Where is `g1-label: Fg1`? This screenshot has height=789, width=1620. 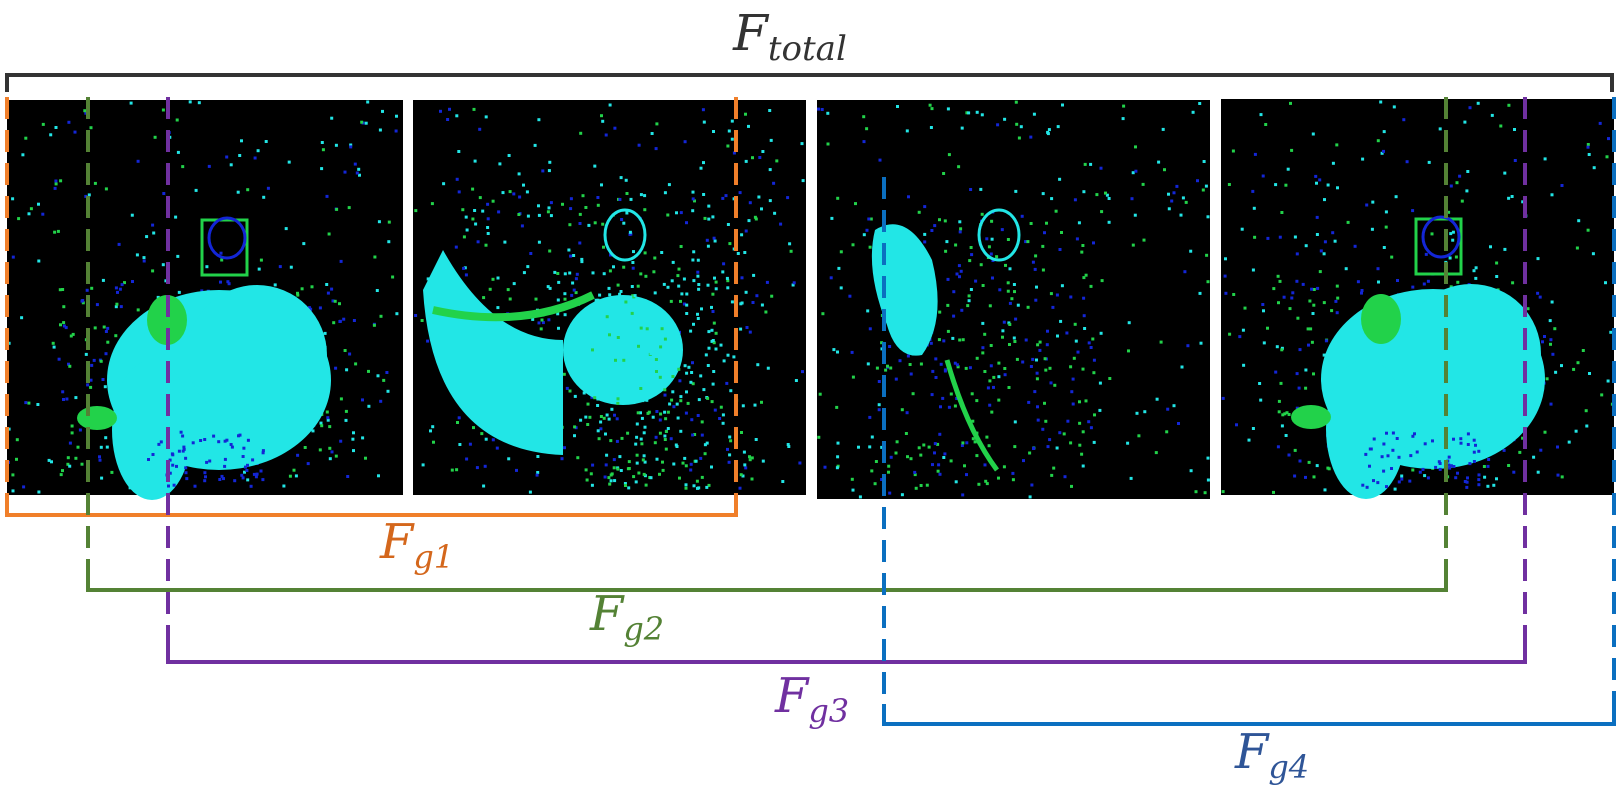 g1-label: Fg1 is located at coordinates (416, 545).